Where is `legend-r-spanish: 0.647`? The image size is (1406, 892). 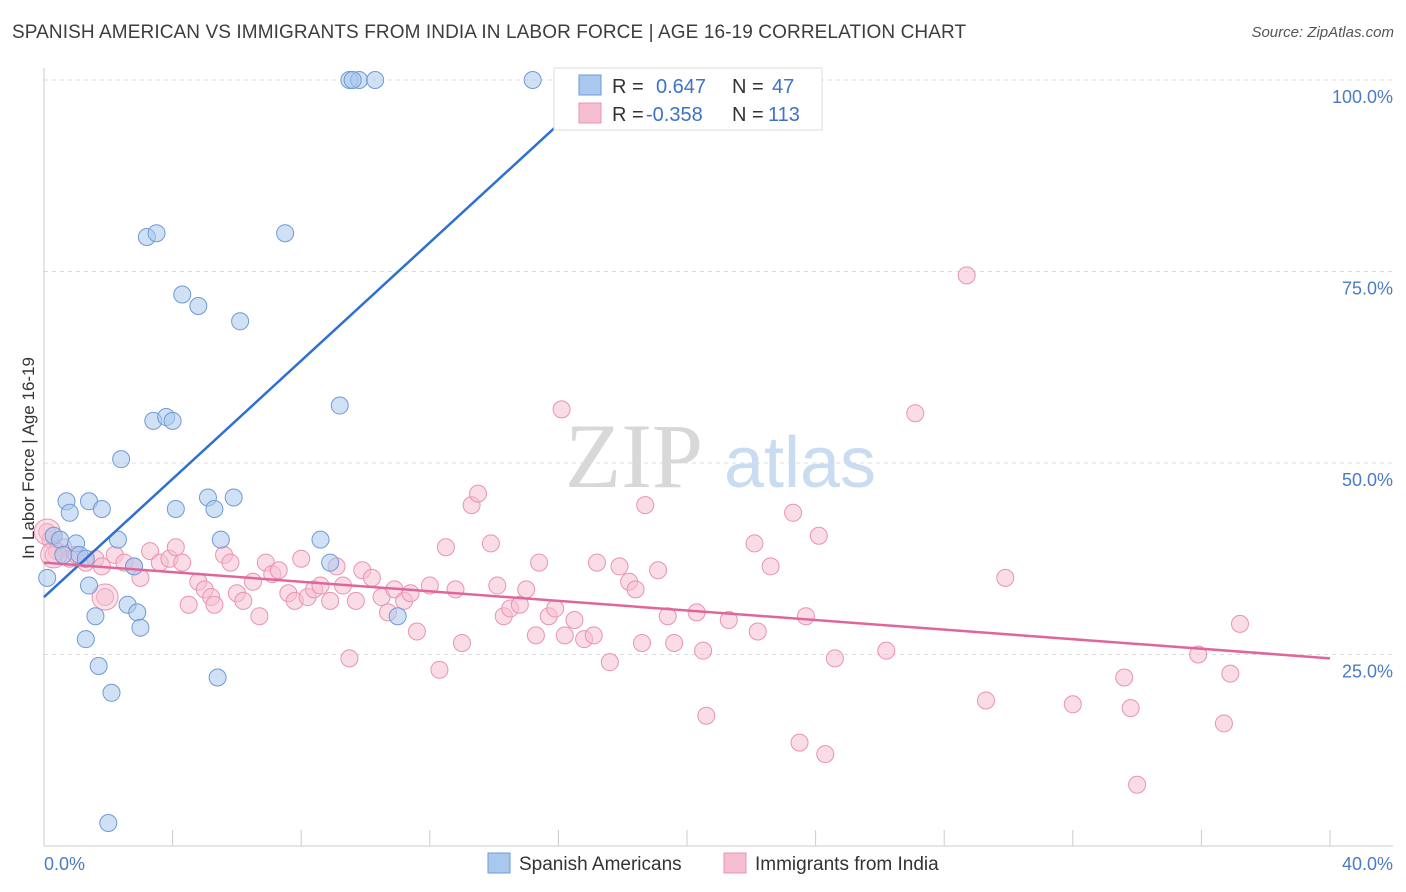 legend-r-spanish: 0.647 is located at coordinates (681, 87).